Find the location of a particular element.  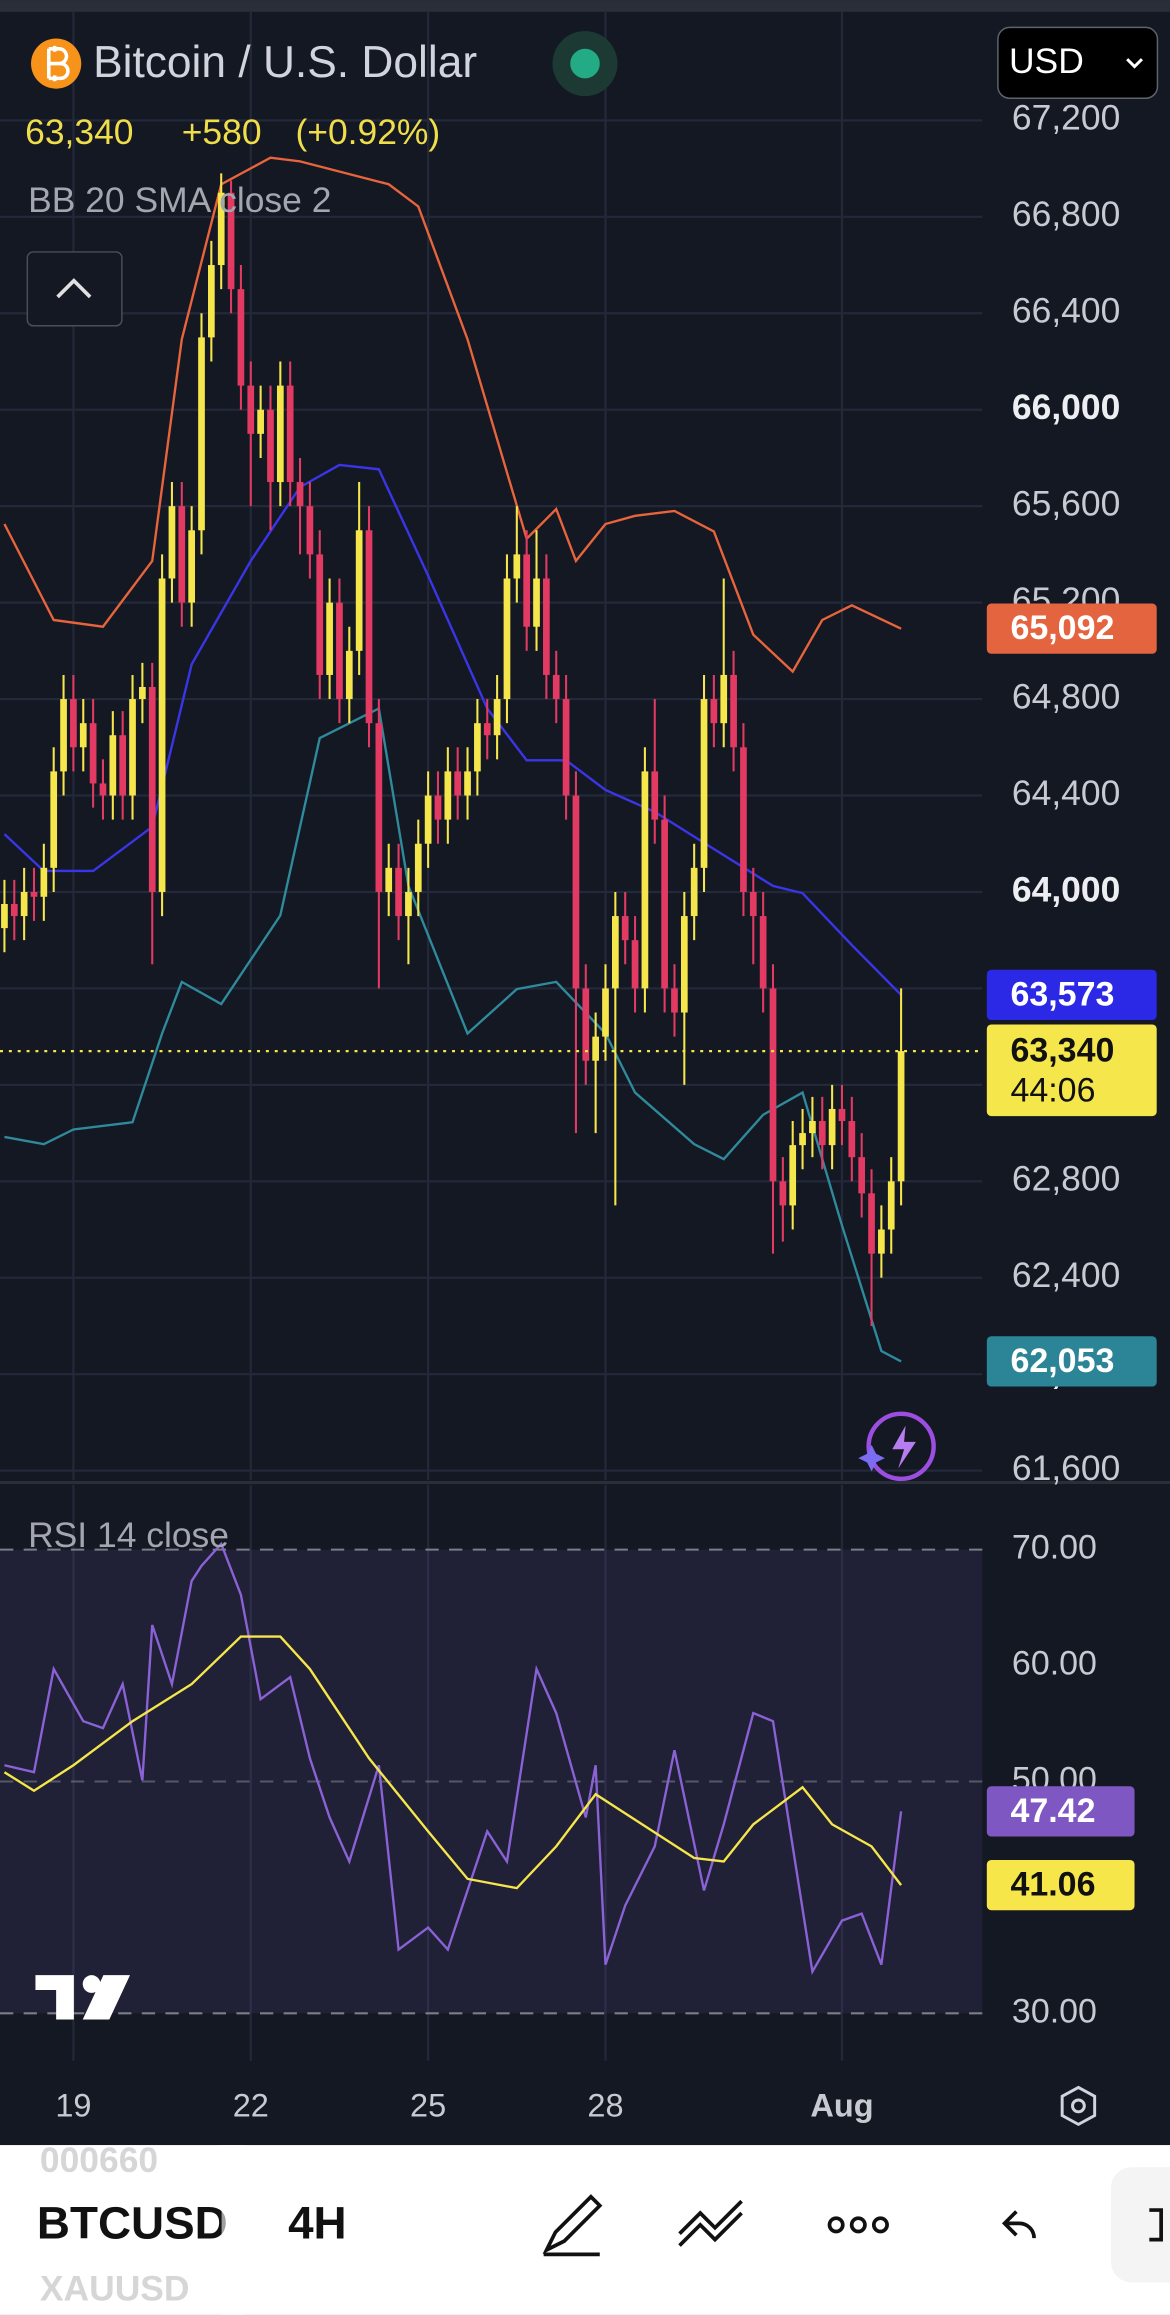

previous-symbol: 000660 is located at coordinates (99, 2160).